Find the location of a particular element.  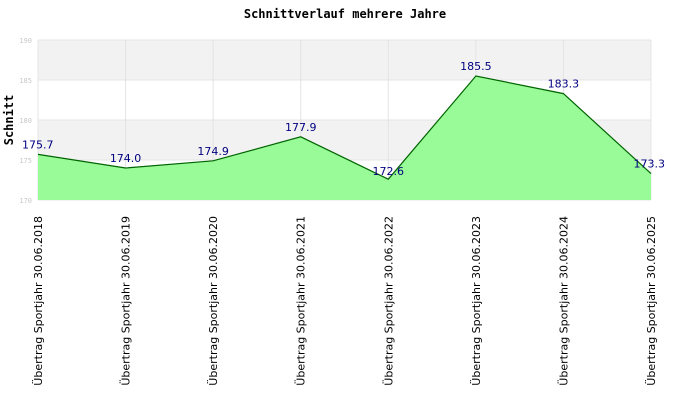

value-label: 177.9 is located at coordinates (301, 127).